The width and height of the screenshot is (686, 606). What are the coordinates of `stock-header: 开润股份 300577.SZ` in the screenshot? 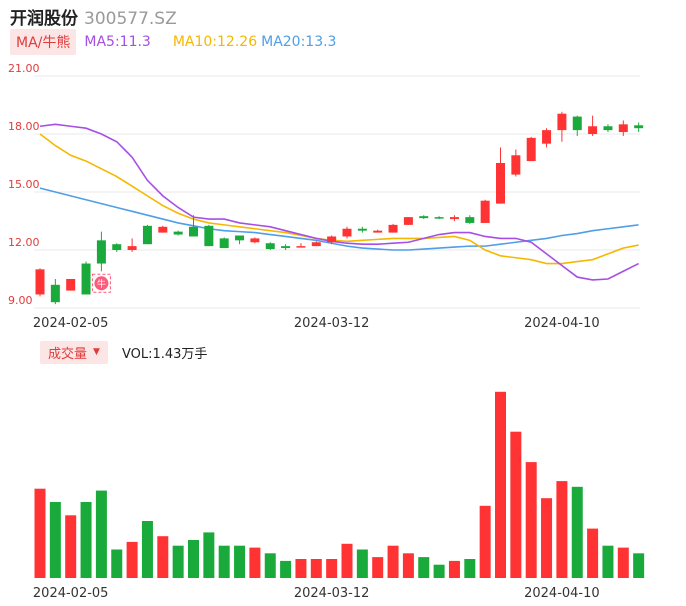 It's located at (93, 16).